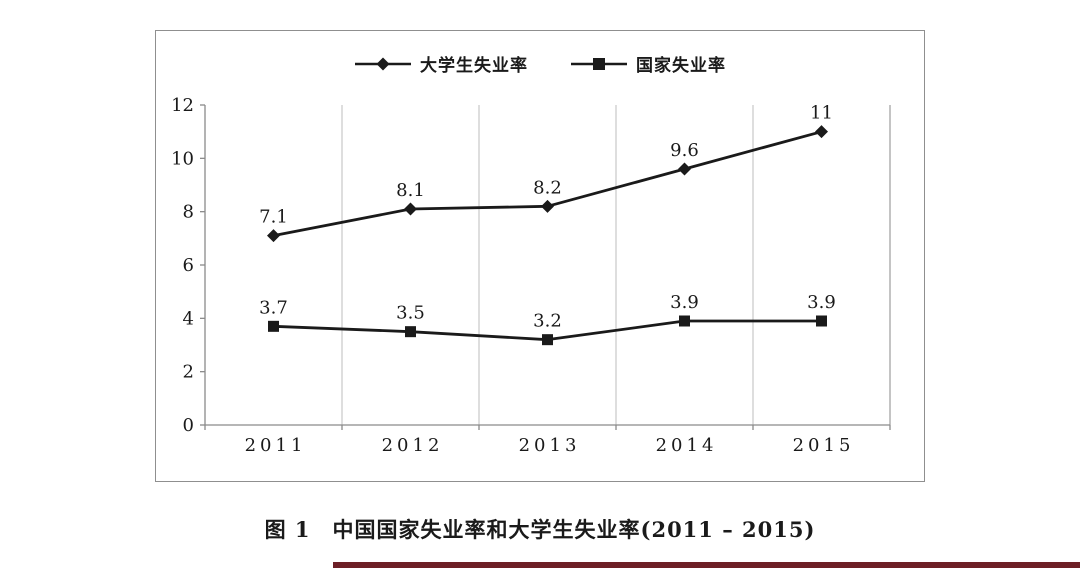 This screenshot has height=568, width=1080. I want to click on svg-text: 2011, so click(276, 445).